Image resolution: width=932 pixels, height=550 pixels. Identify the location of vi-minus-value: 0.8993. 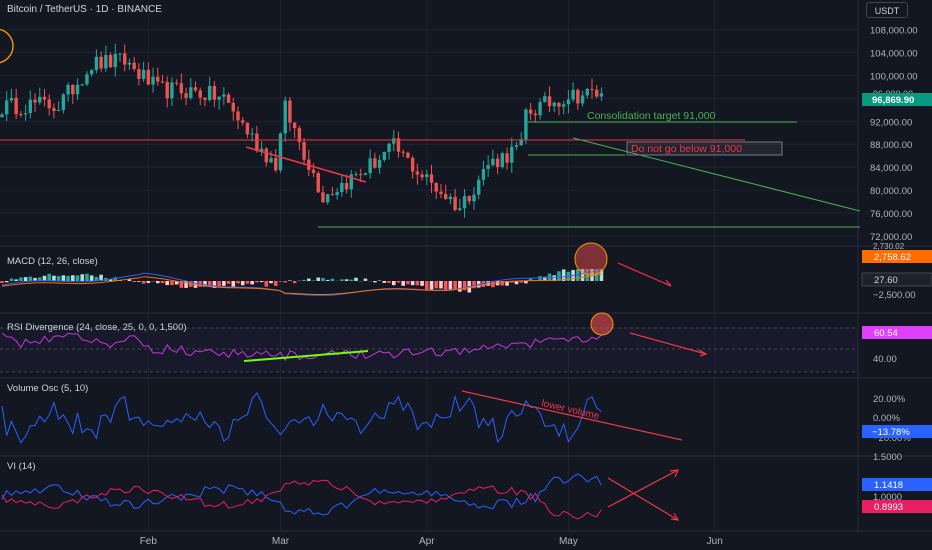
(888, 507).